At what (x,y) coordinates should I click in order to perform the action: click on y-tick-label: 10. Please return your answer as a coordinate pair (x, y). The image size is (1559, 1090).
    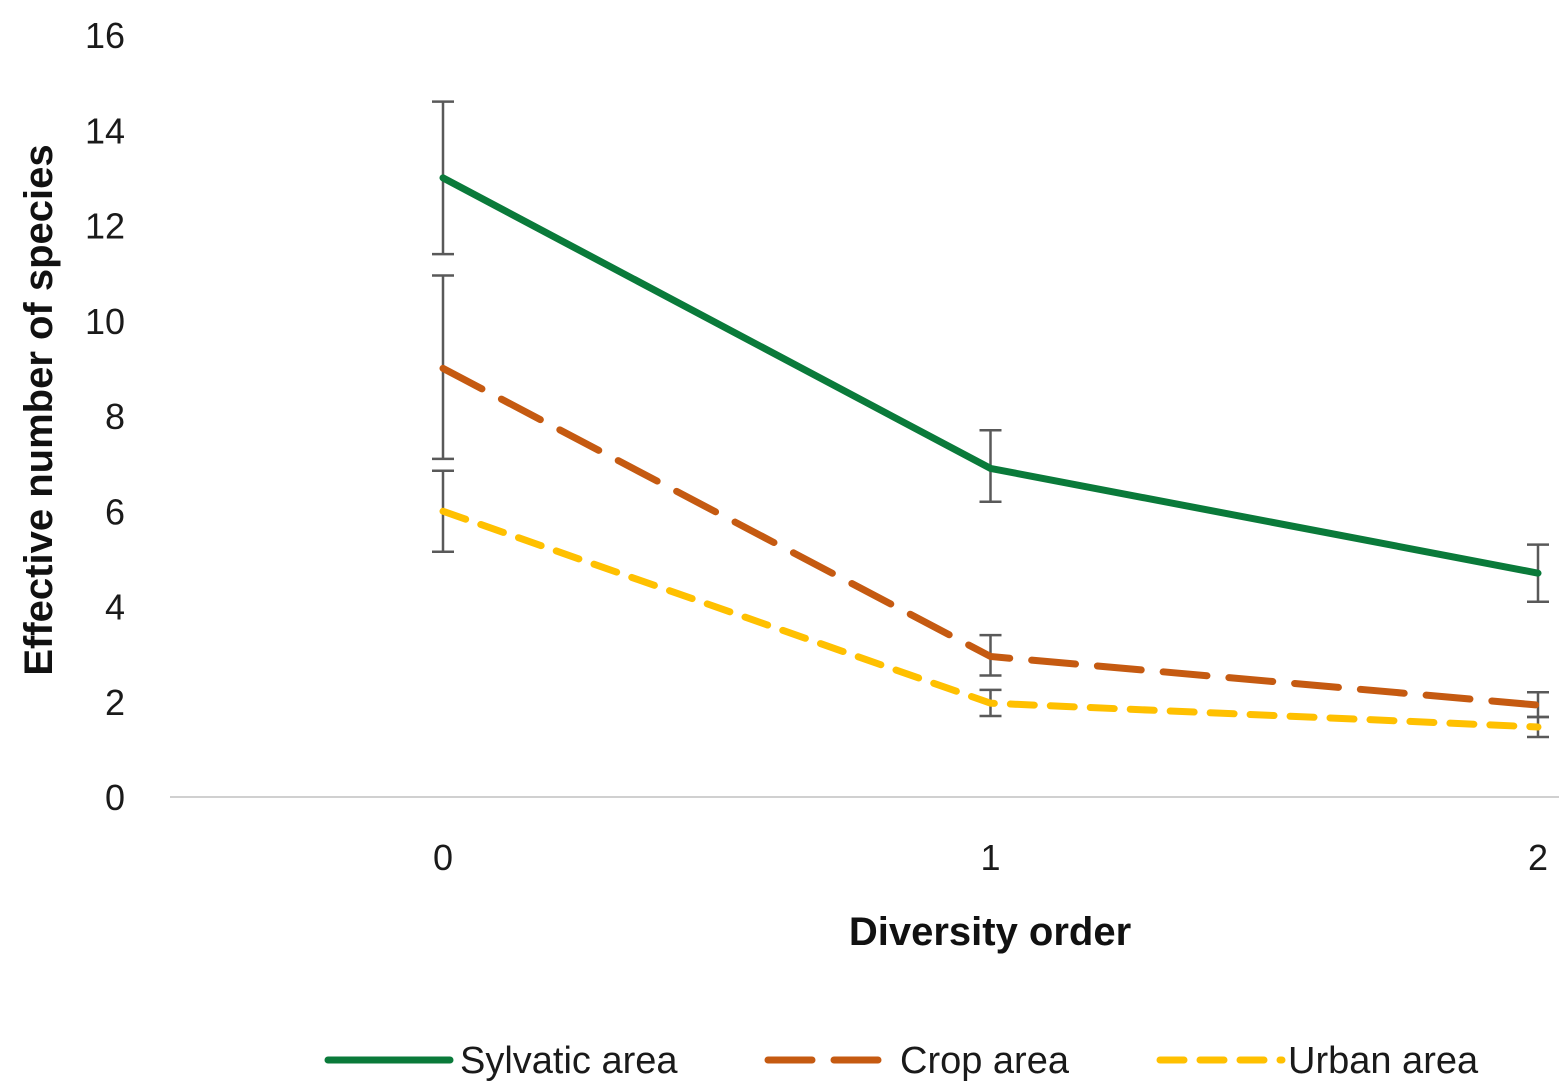
    Looking at the image, I should click on (105, 321).